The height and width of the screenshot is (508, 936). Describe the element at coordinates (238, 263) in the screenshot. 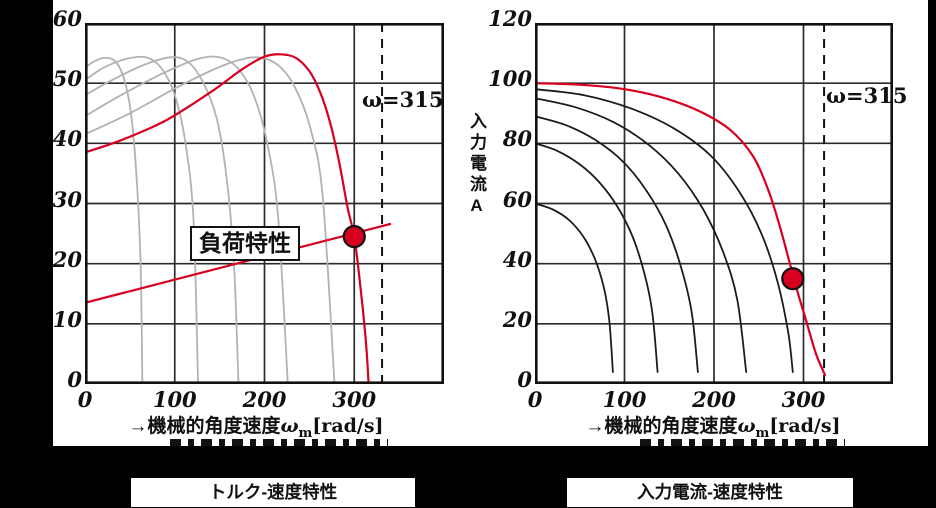

I see `load-line` at that location.